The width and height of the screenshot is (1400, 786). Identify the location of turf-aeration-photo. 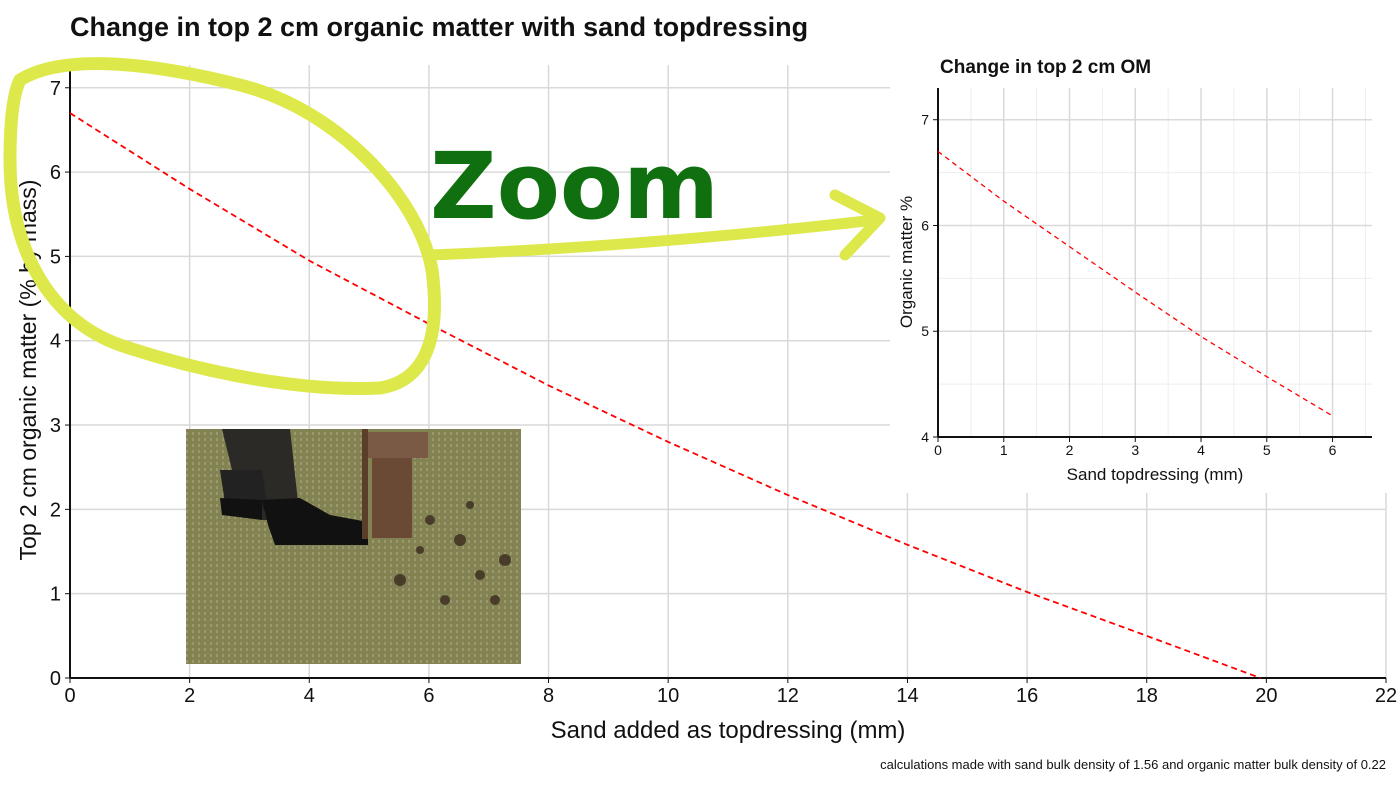
(353, 546).